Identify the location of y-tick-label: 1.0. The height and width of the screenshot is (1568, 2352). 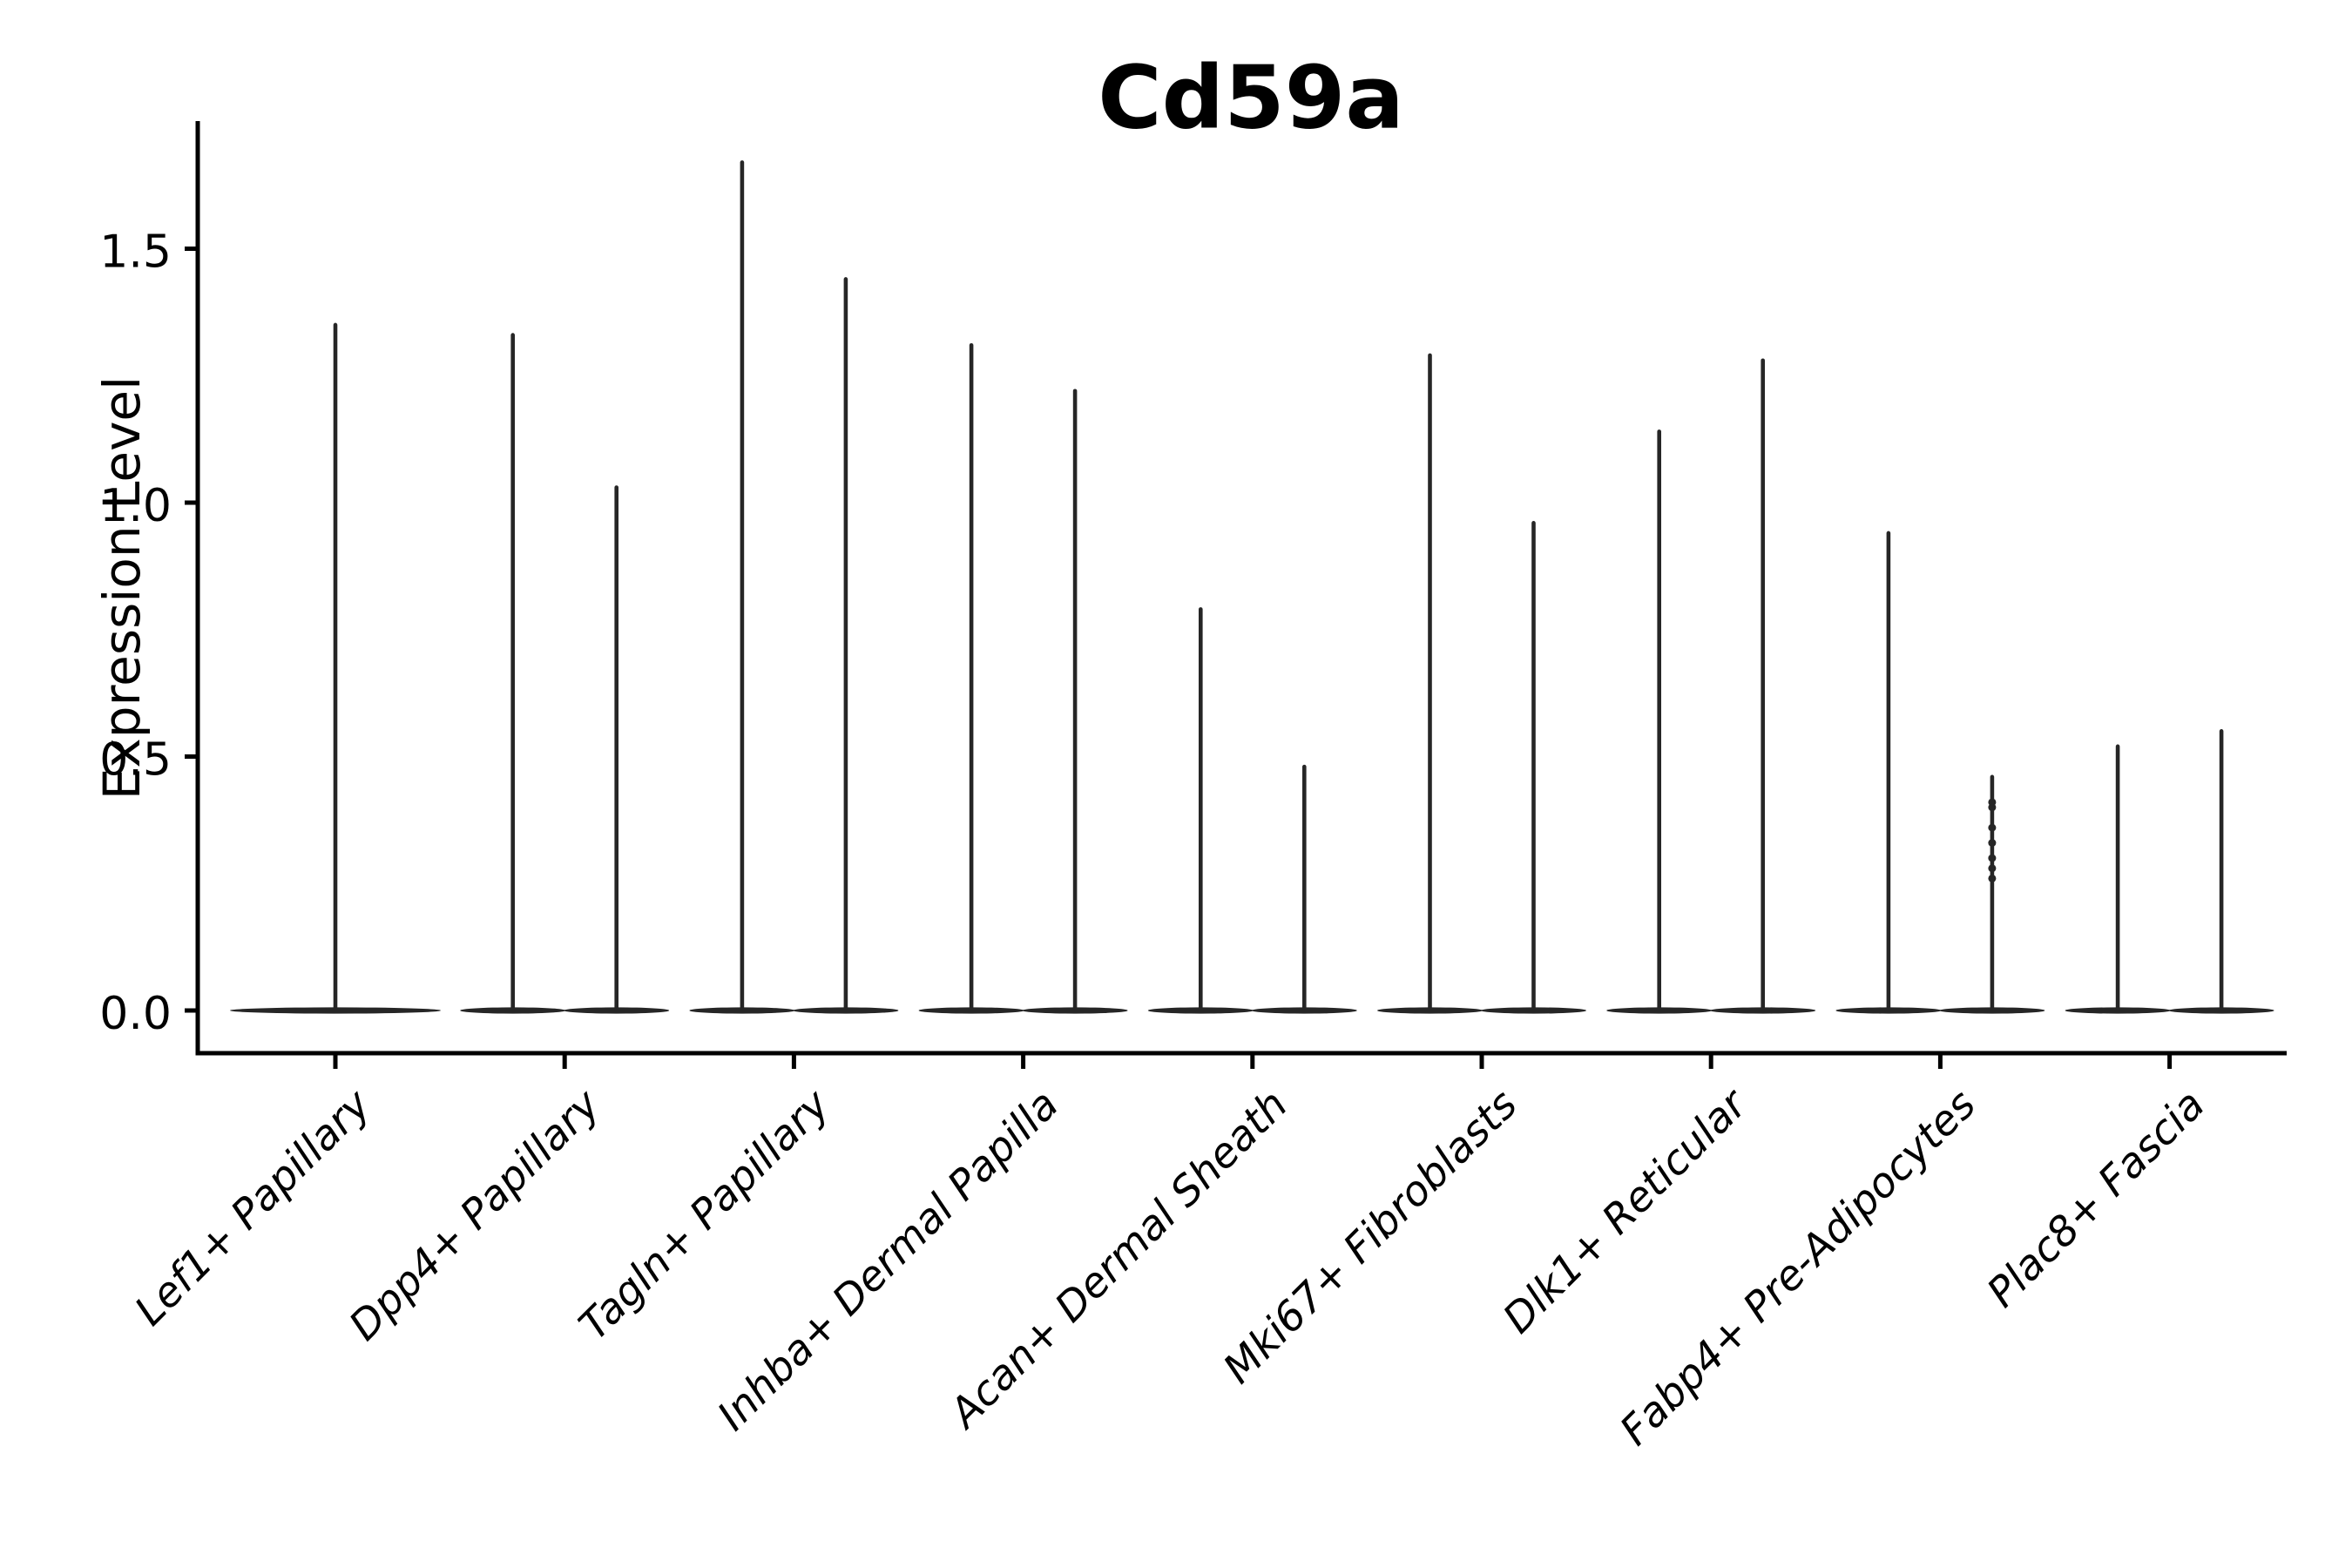
(135, 506).